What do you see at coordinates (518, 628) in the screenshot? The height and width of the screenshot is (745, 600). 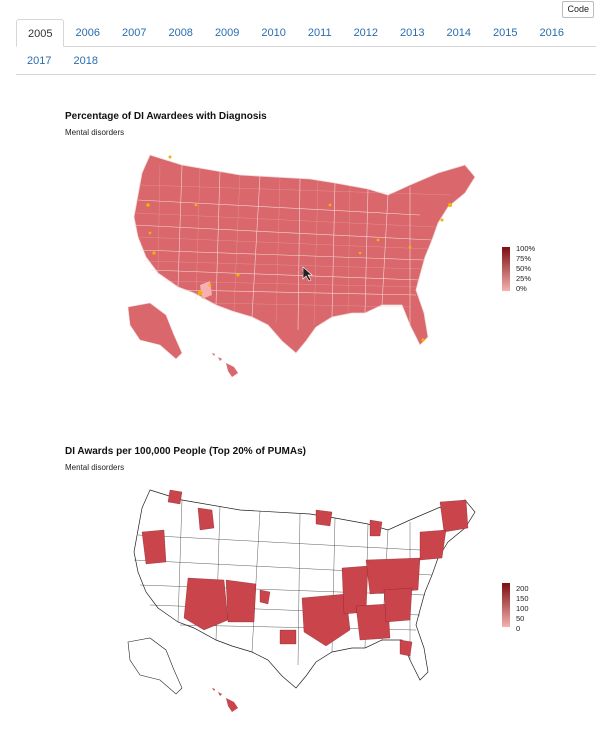 I see `map2-legend-label: 0` at bounding box center [518, 628].